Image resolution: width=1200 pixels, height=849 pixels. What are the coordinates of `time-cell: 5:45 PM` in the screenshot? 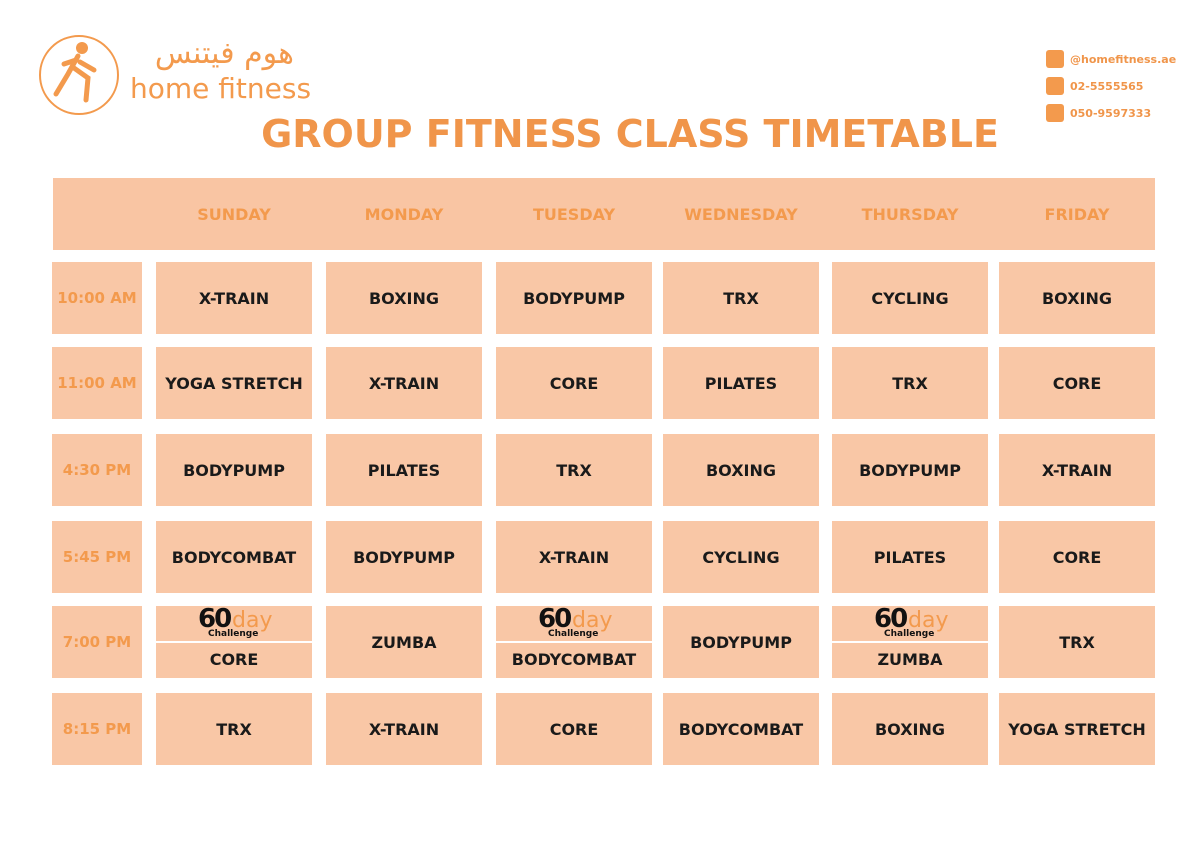 It's located at (97, 557).